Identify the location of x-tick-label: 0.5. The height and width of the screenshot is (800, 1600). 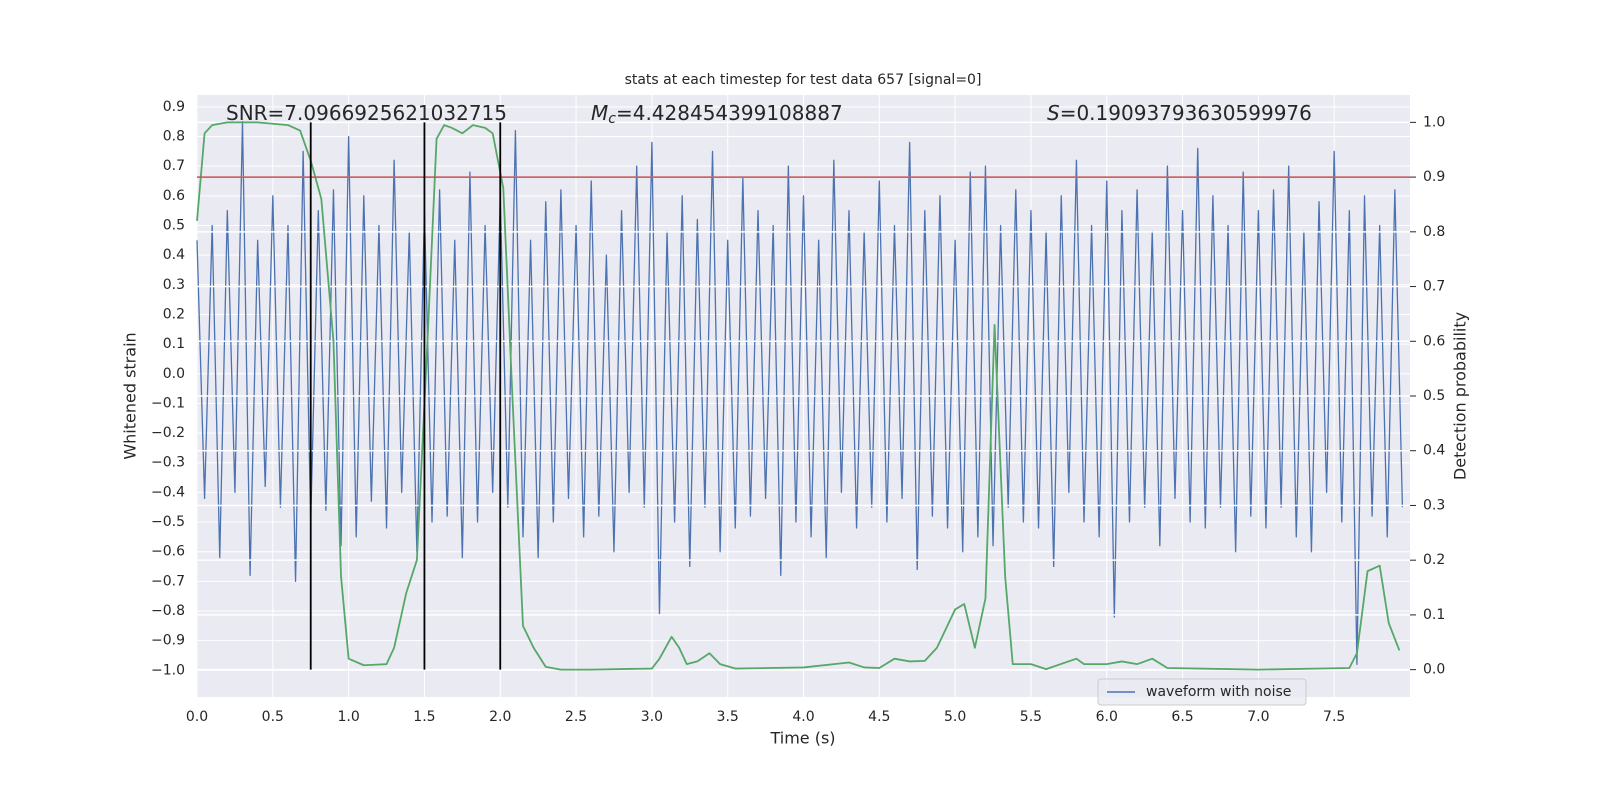
(273, 717).